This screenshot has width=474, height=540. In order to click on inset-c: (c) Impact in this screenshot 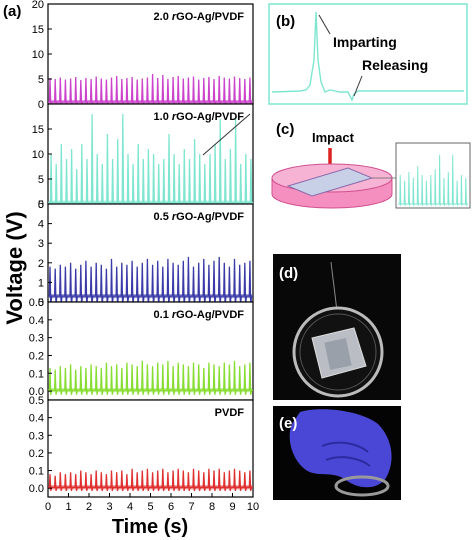, I will do `click(371, 165)`.